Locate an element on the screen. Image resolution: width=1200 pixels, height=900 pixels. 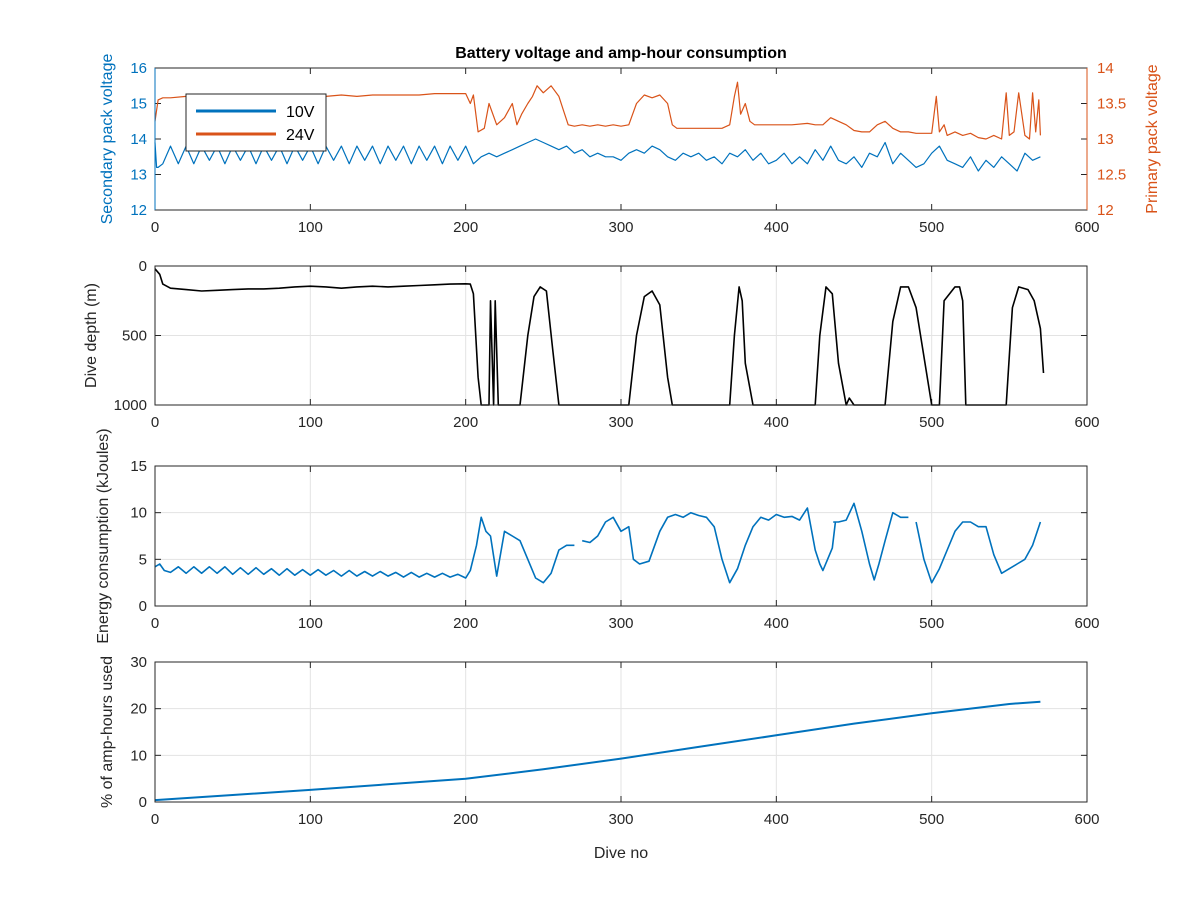
y-tick-label-right: 14 is located at coordinates (1105, 68).